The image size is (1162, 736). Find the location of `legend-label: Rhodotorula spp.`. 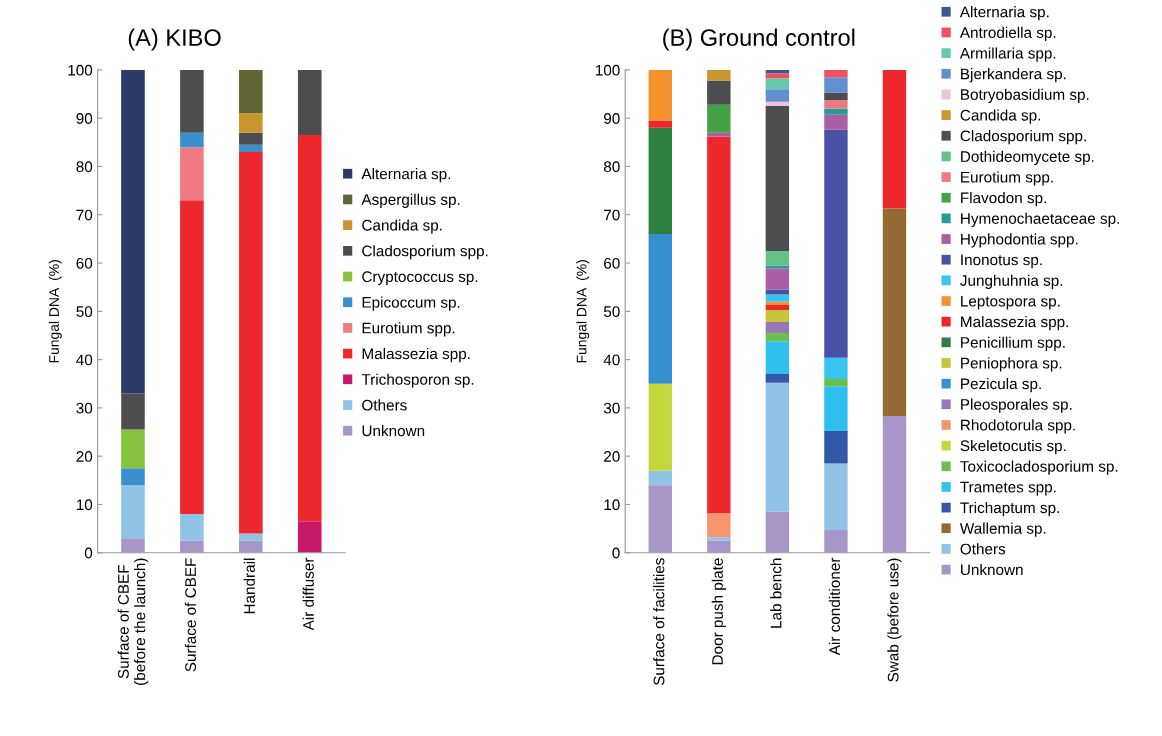

legend-label: Rhodotorula spp. is located at coordinates (1018, 426).